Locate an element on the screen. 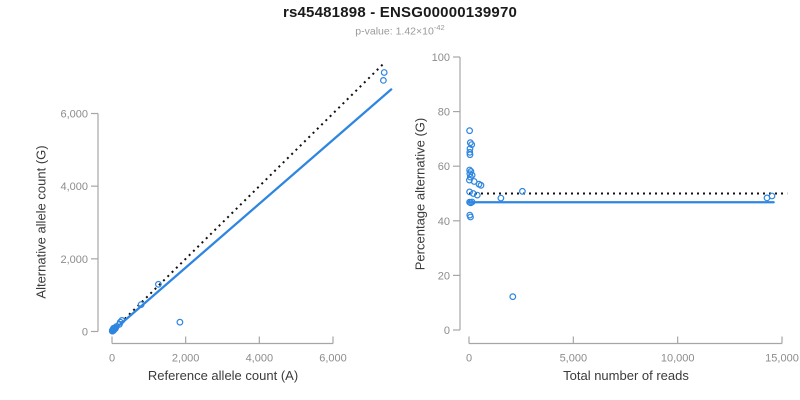 The width and height of the screenshot is (800, 400). pvalue-base: 10 is located at coordinates (428, 31).